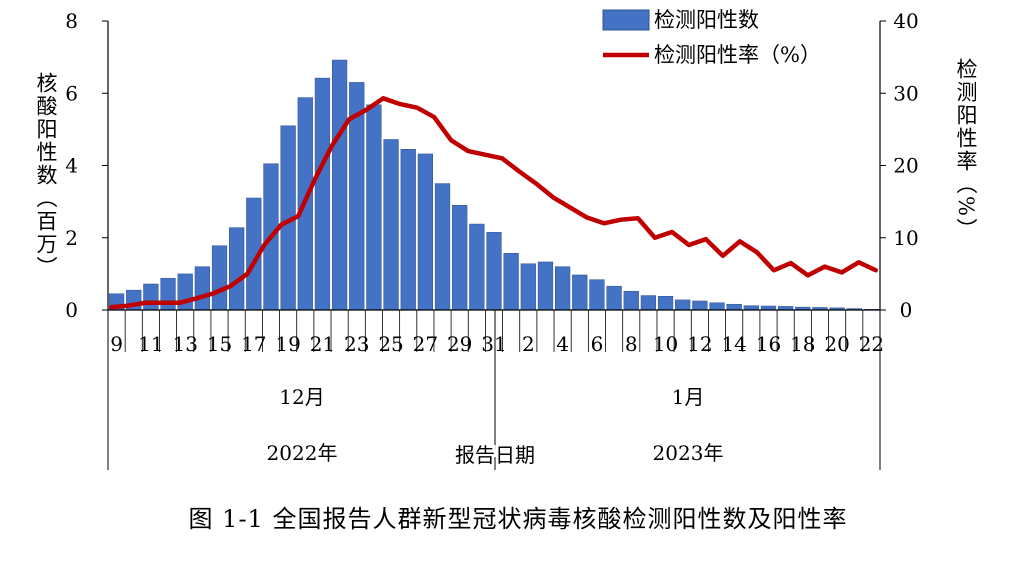 Image resolution: width=1023 pixels, height=566 pixels. I want to click on x-tick-label: 20, so click(836, 344).